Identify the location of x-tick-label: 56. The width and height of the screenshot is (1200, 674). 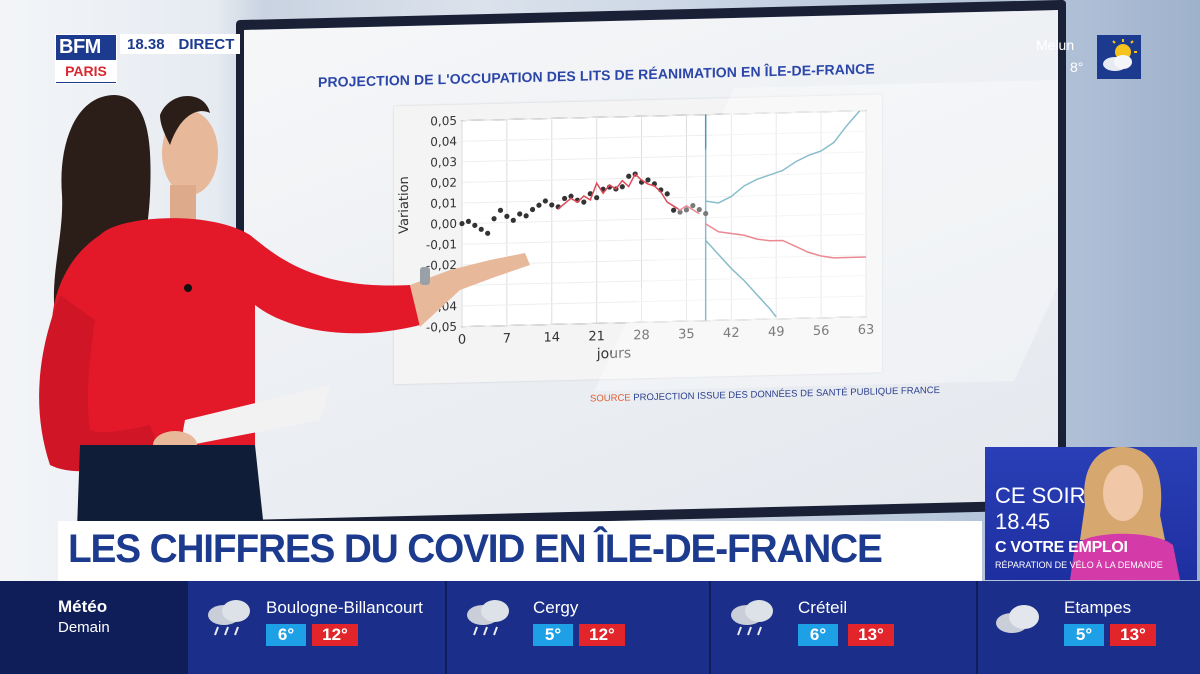
(821, 331).